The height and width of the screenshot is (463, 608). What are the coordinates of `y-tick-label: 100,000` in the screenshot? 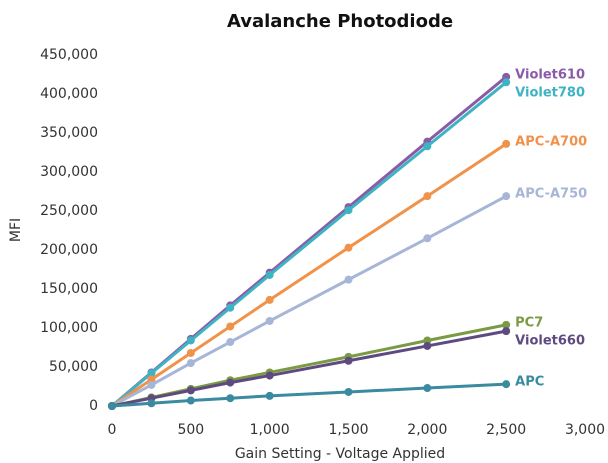 It's located at (69, 328).